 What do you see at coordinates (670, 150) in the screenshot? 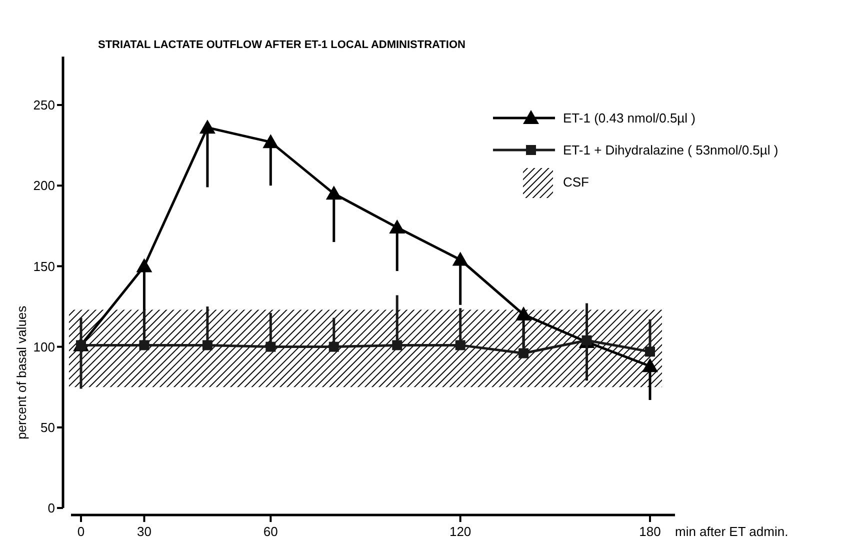
I see `legend-label: ET-1 + Dihydralazine ( 53nmol/0.5µl )` at bounding box center [670, 150].